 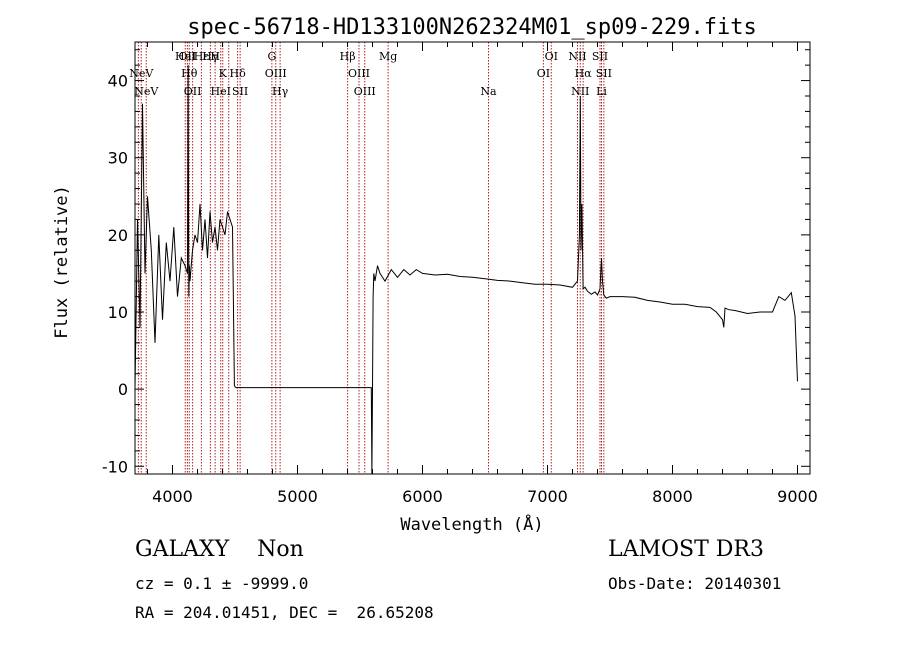 I want to click on y-axis-label: Flux (relative), so click(x=62, y=262).